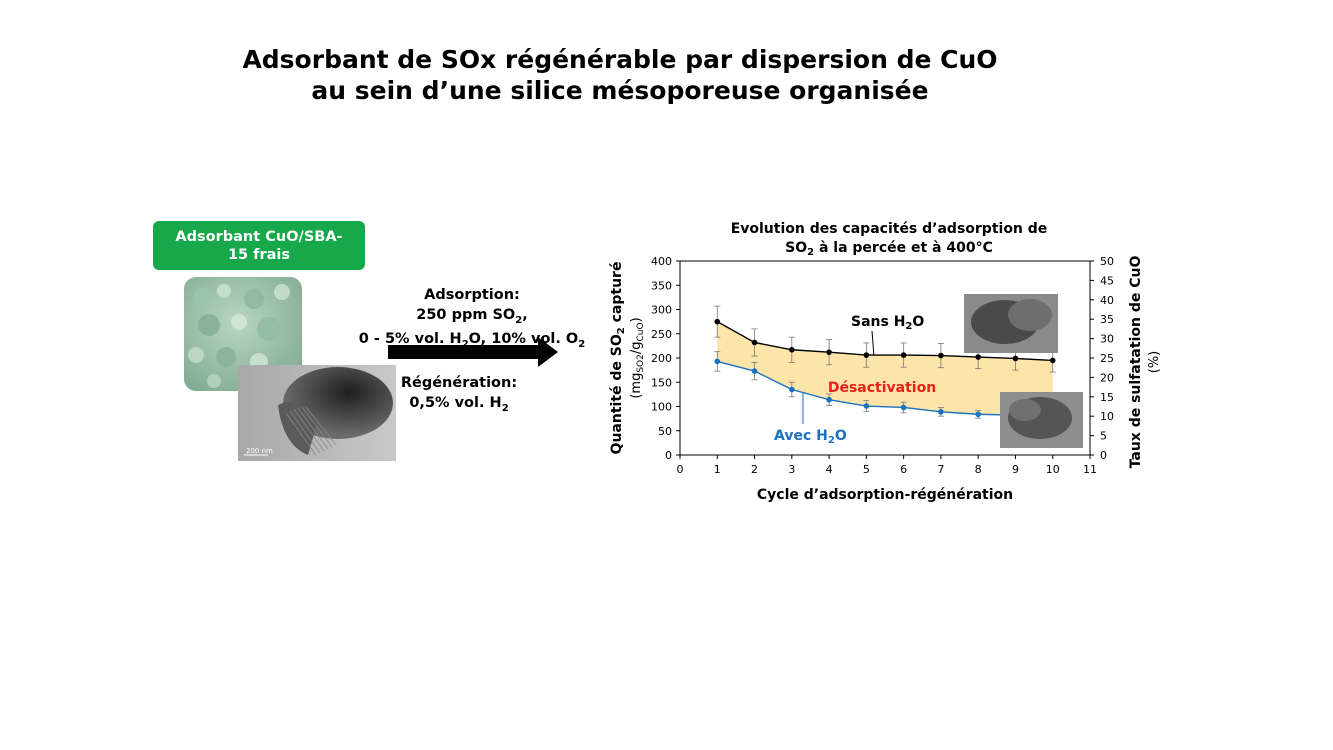 This screenshot has height=750, width=1333. Describe the element at coordinates (472, 316) in the screenshot. I see `adsorption-concentration: 250 ppm SO2,` at that location.